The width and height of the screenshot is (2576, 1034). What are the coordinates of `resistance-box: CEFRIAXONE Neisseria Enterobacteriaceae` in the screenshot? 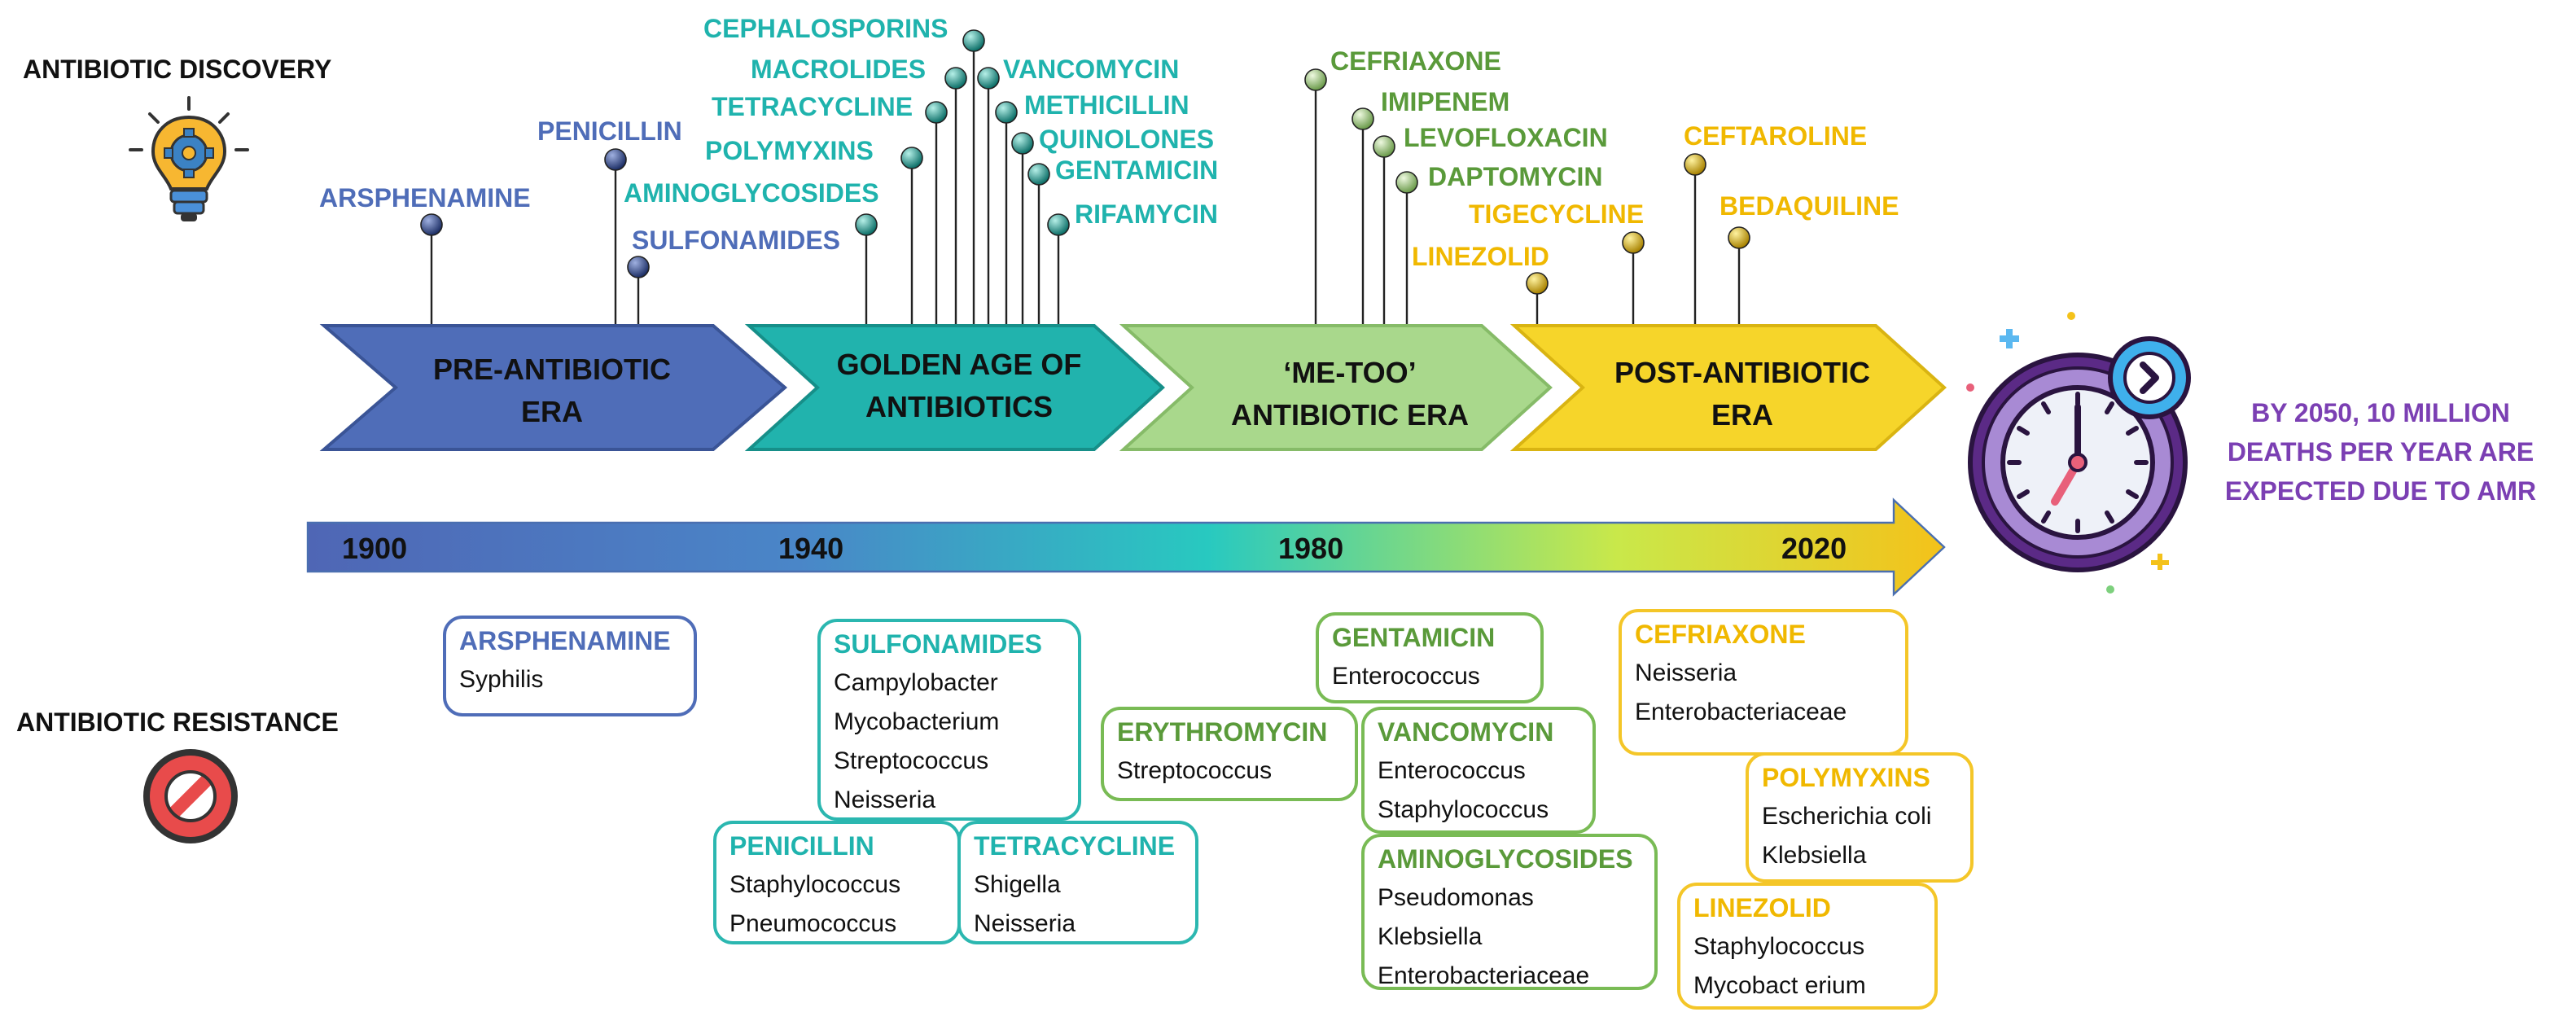 It's located at (1763, 682).